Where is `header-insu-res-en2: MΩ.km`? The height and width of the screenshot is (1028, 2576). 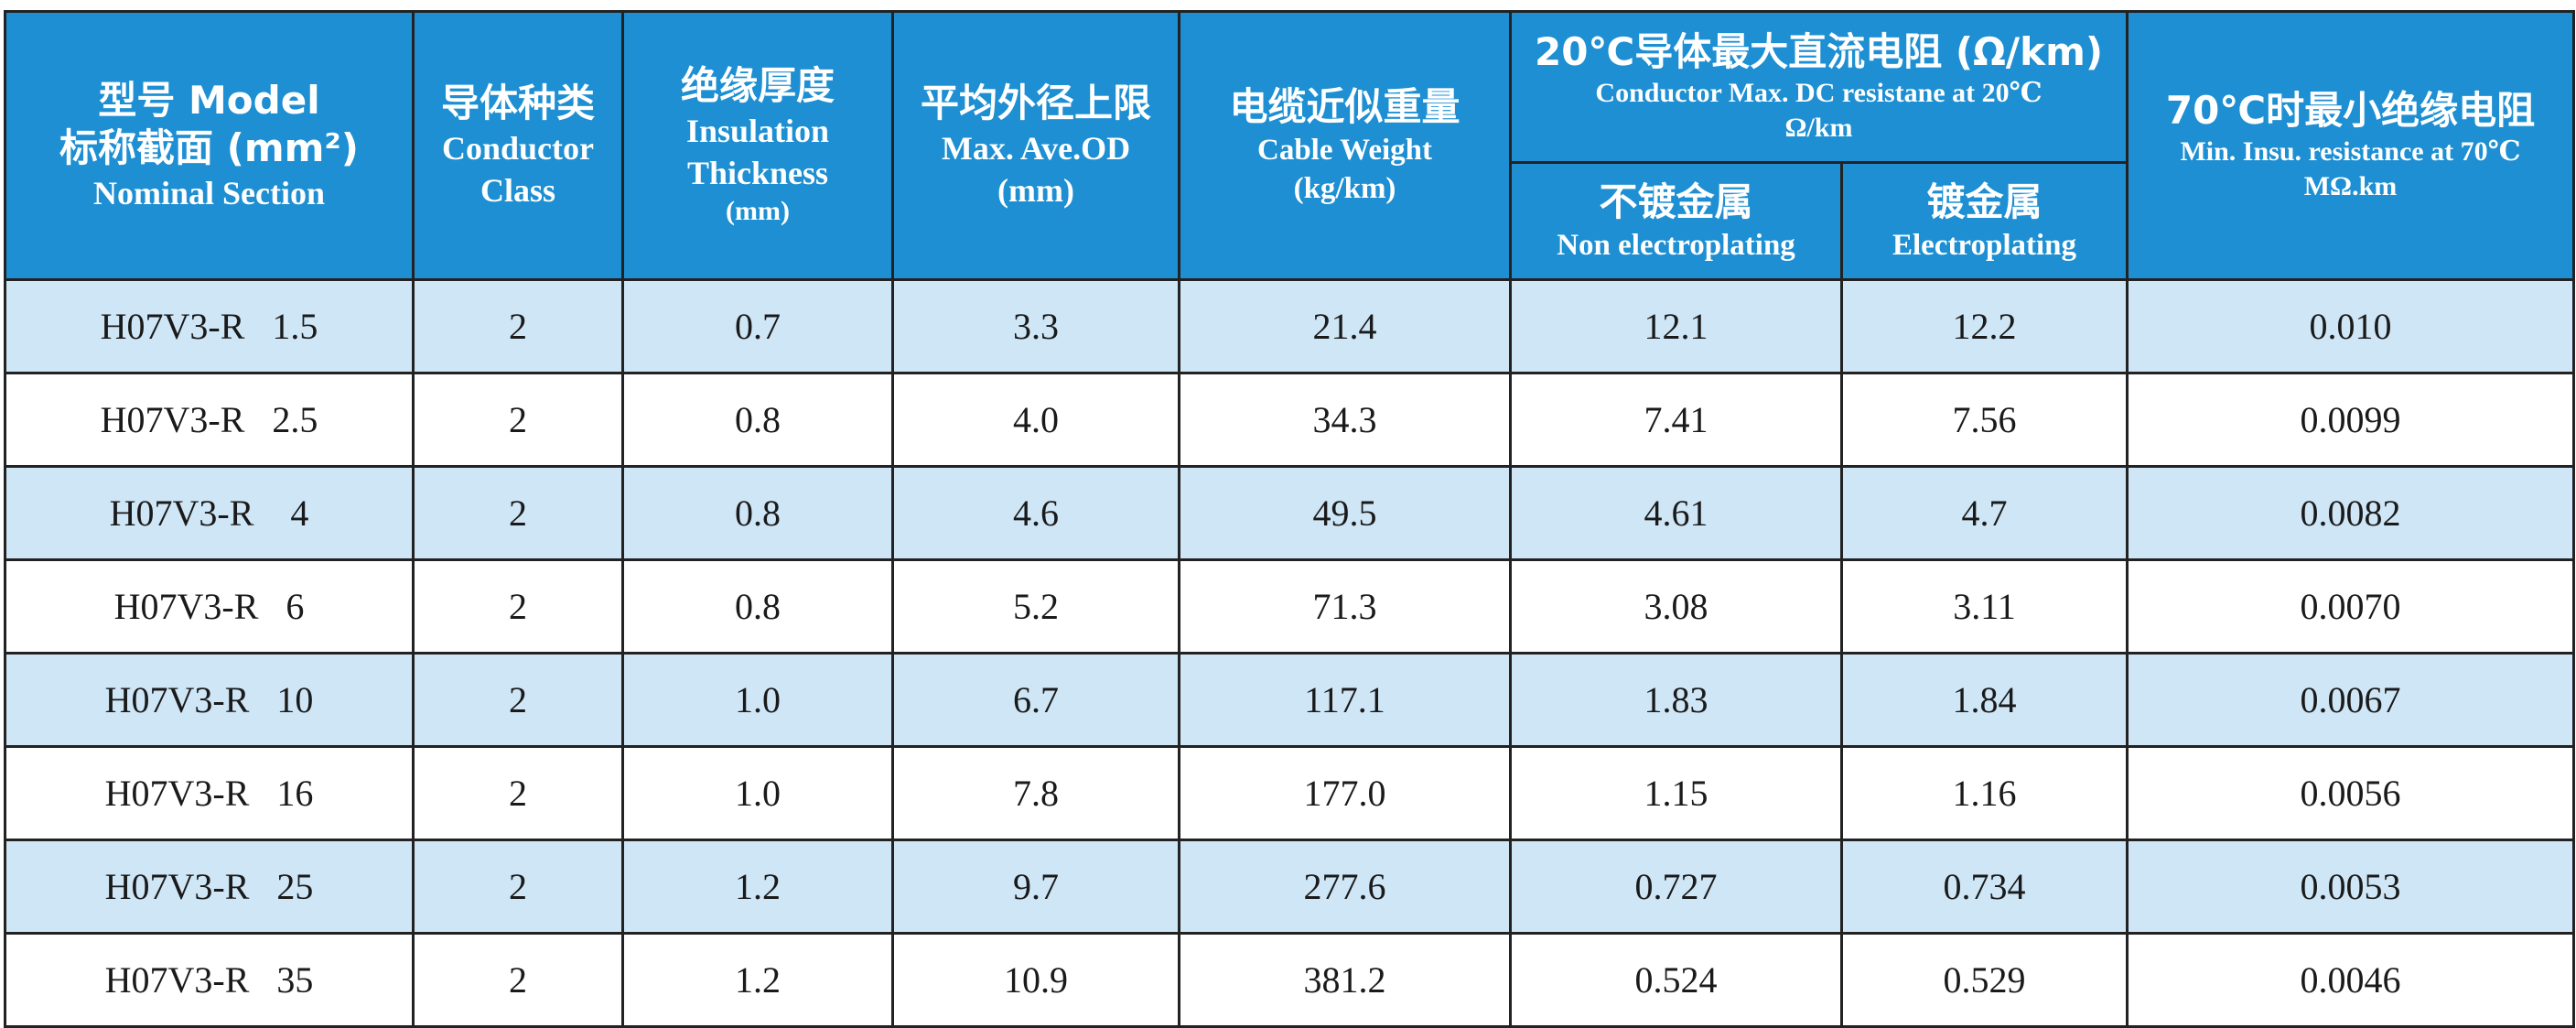
header-insu-res-en2: MΩ.km is located at coordinates (2350, 186).